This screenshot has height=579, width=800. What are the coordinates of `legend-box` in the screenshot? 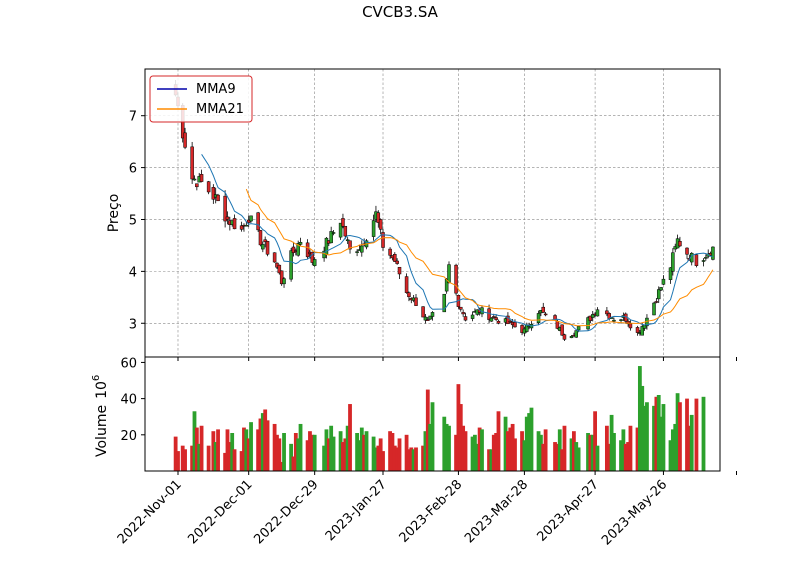 It's located at (201, 99).